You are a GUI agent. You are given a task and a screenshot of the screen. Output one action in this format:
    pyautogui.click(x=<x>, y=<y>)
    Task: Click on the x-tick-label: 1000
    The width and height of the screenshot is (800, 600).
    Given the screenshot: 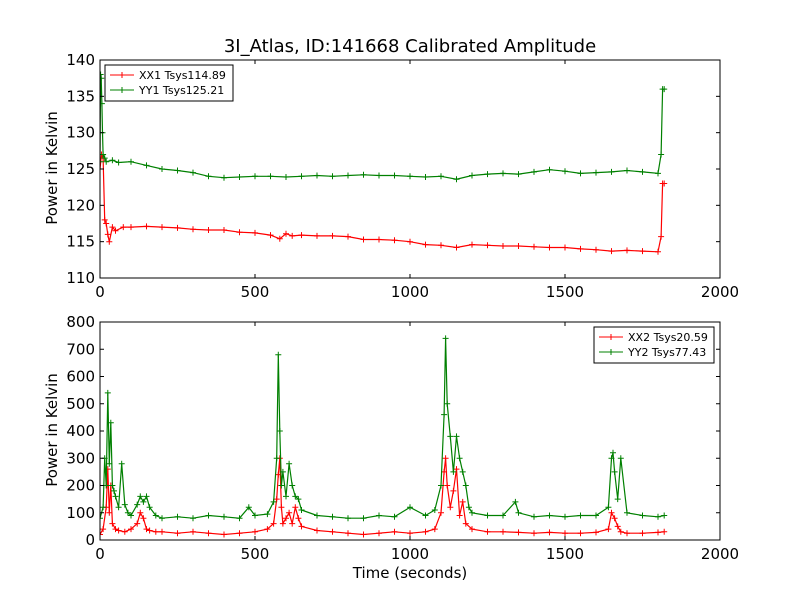 What is the action you would take?
    pyautogui.click(x=410, y=554)
    